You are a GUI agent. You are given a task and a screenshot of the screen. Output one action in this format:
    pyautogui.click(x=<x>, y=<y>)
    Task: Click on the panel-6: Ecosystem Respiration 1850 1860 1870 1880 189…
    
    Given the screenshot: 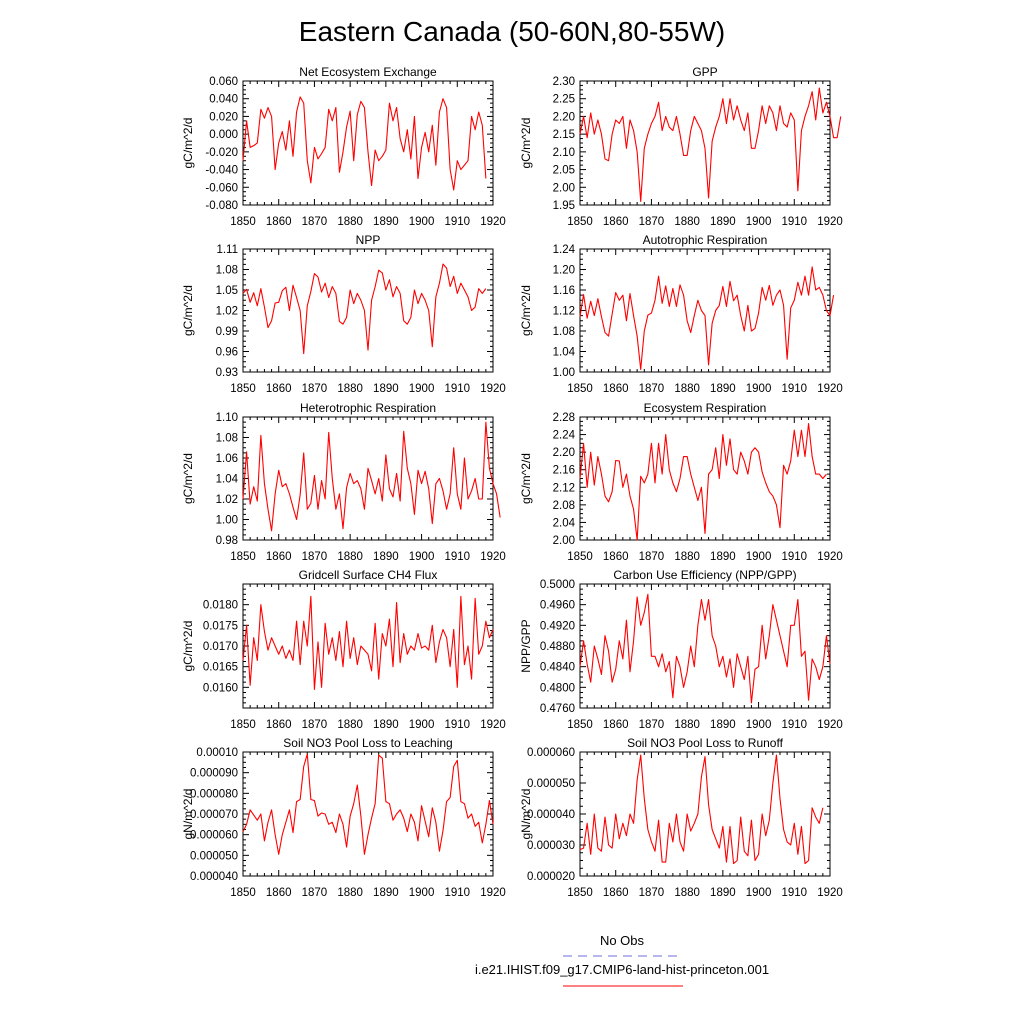 What is the action you would take?
    pyautogui.click(x=681, y=482)
    